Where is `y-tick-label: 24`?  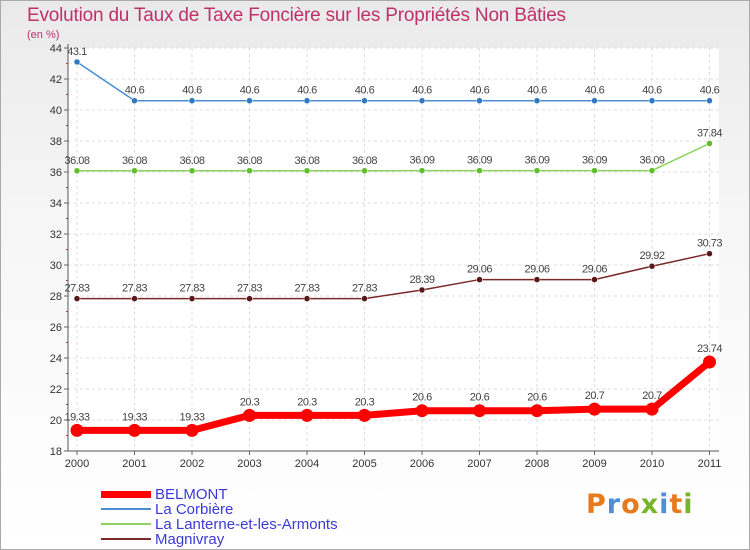 y-tick-label: 24 is located at coordinates (56, 359).